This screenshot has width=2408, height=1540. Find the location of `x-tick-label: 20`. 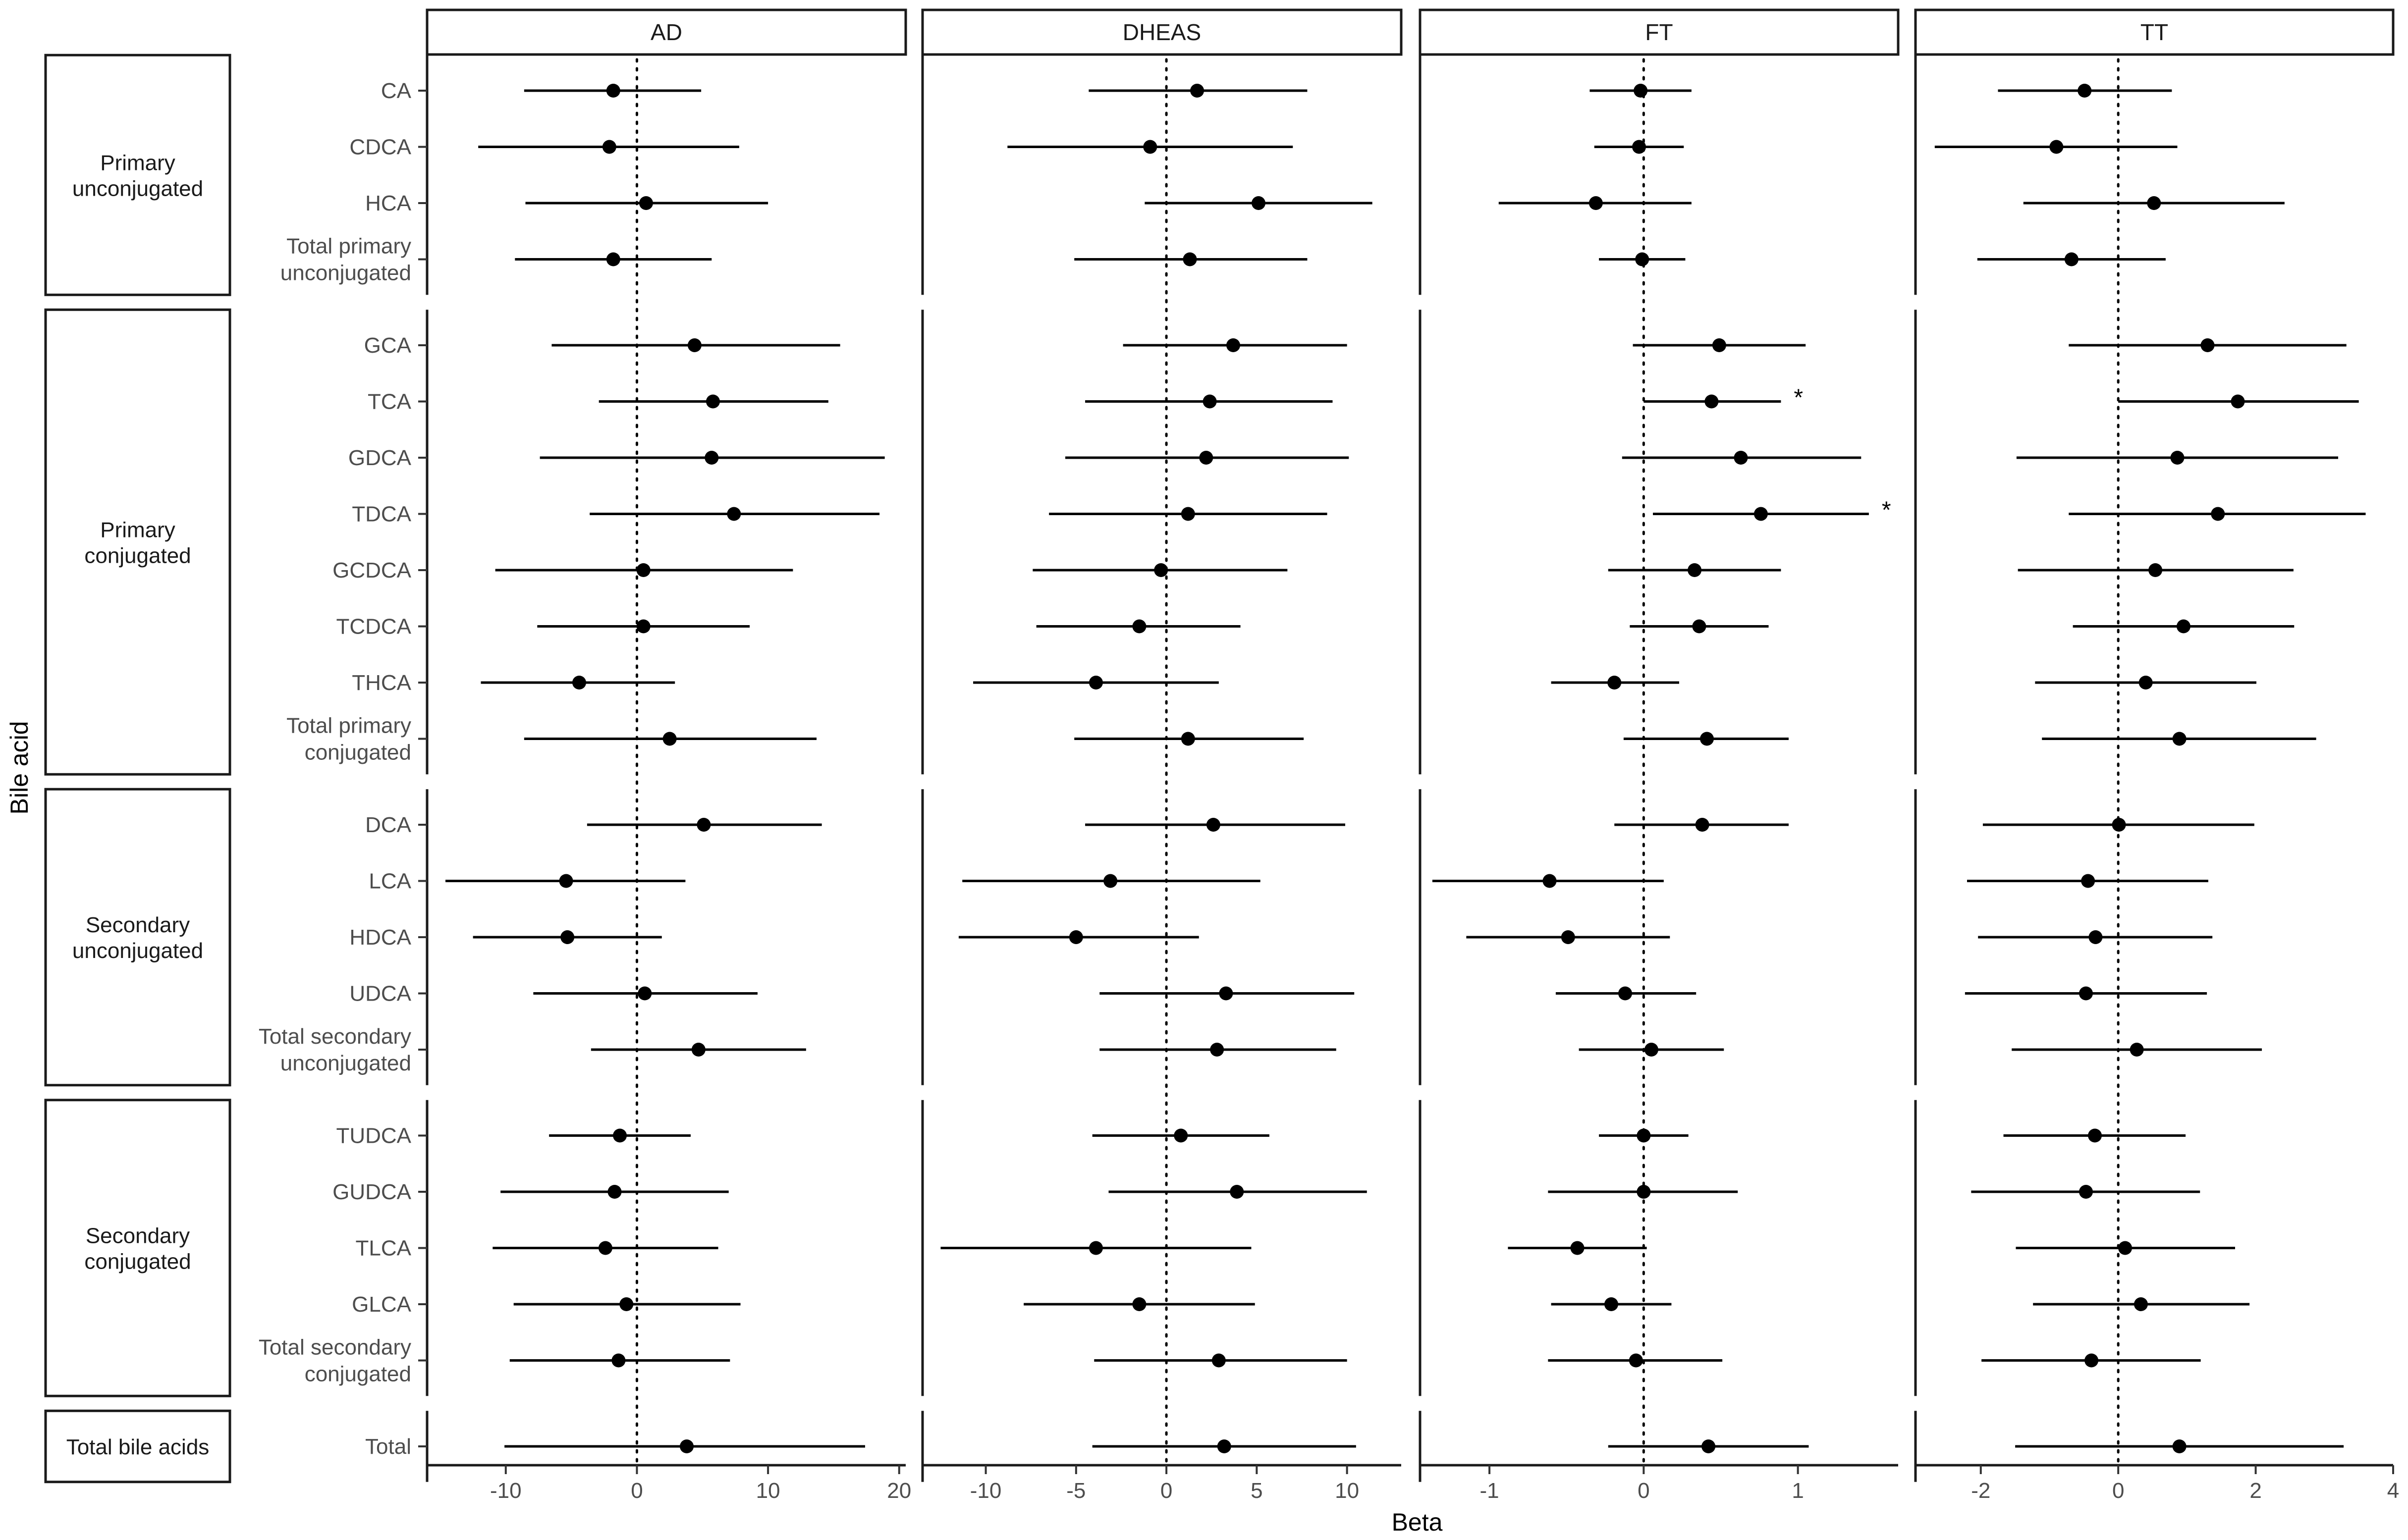

x-tick-label: 20 is located at coordinates (899, 1491).